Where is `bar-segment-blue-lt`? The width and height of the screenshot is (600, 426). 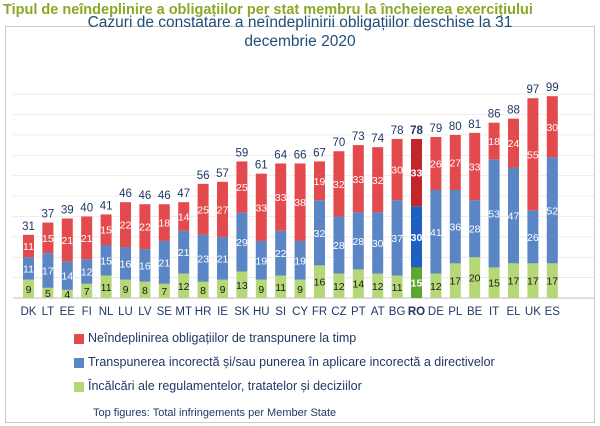 bar-segment-blue-lt is located at coordinates (48, 270).